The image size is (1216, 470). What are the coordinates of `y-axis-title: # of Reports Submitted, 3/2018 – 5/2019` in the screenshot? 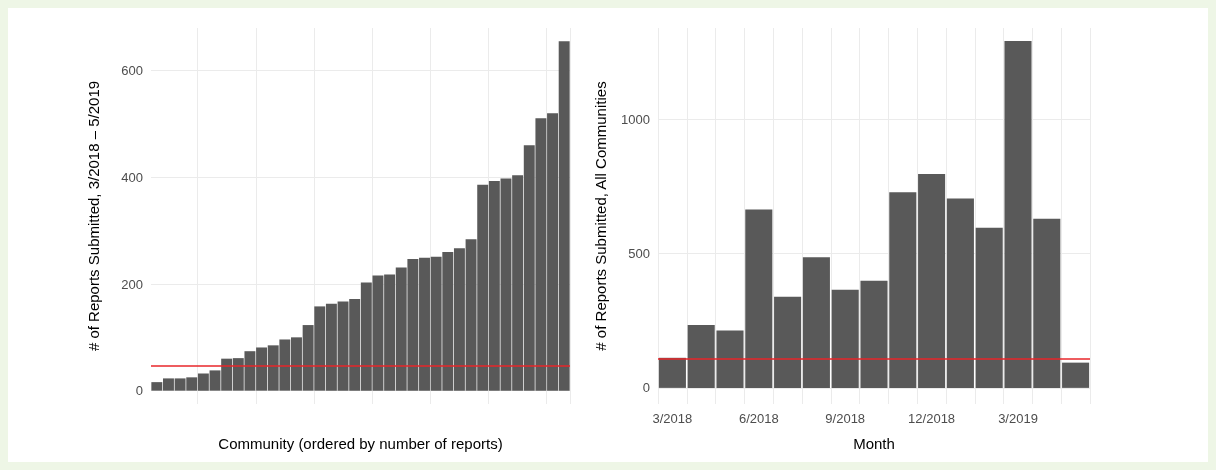 It's located at (93, 216).